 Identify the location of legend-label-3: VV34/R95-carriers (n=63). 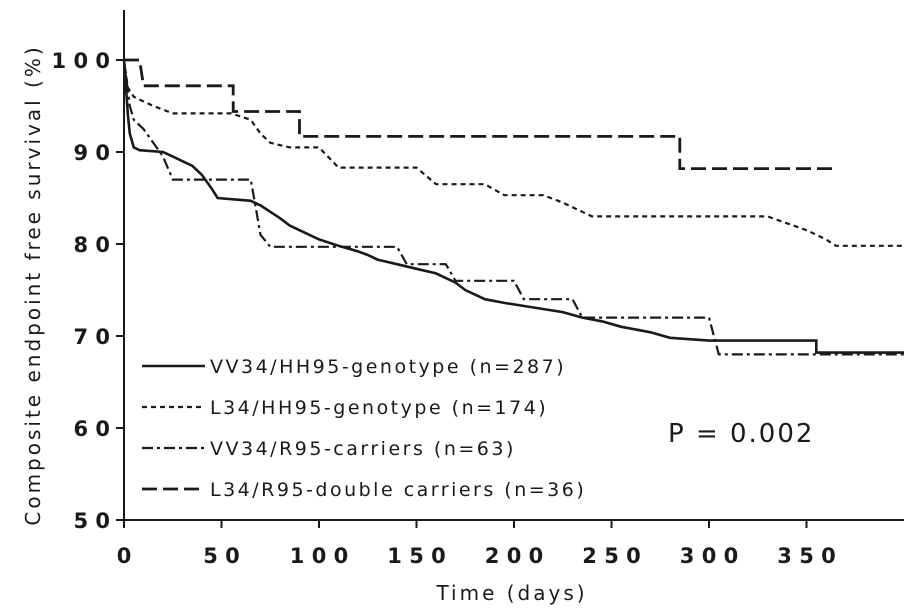
(363, 449).